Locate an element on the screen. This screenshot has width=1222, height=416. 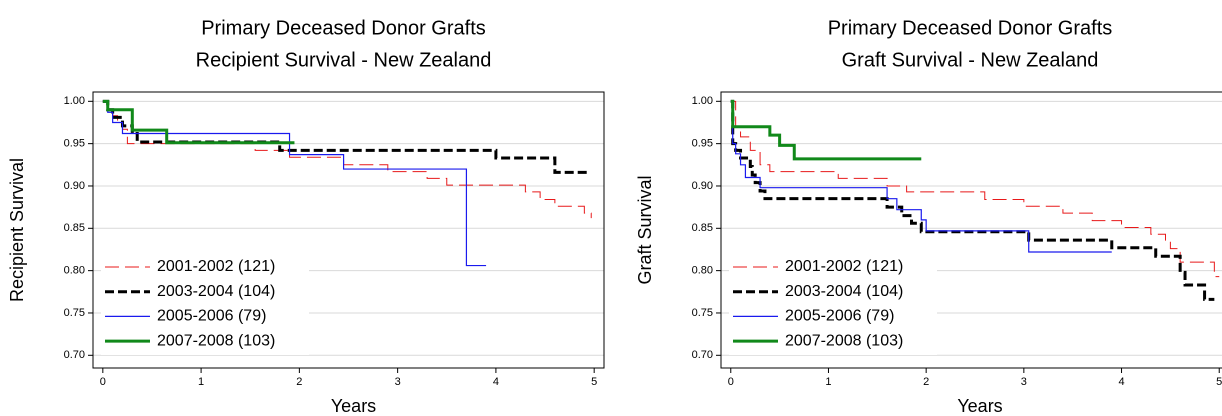
chart-subtitle: Recipient Survival - New Zealand is located at coordinates (344, 60).